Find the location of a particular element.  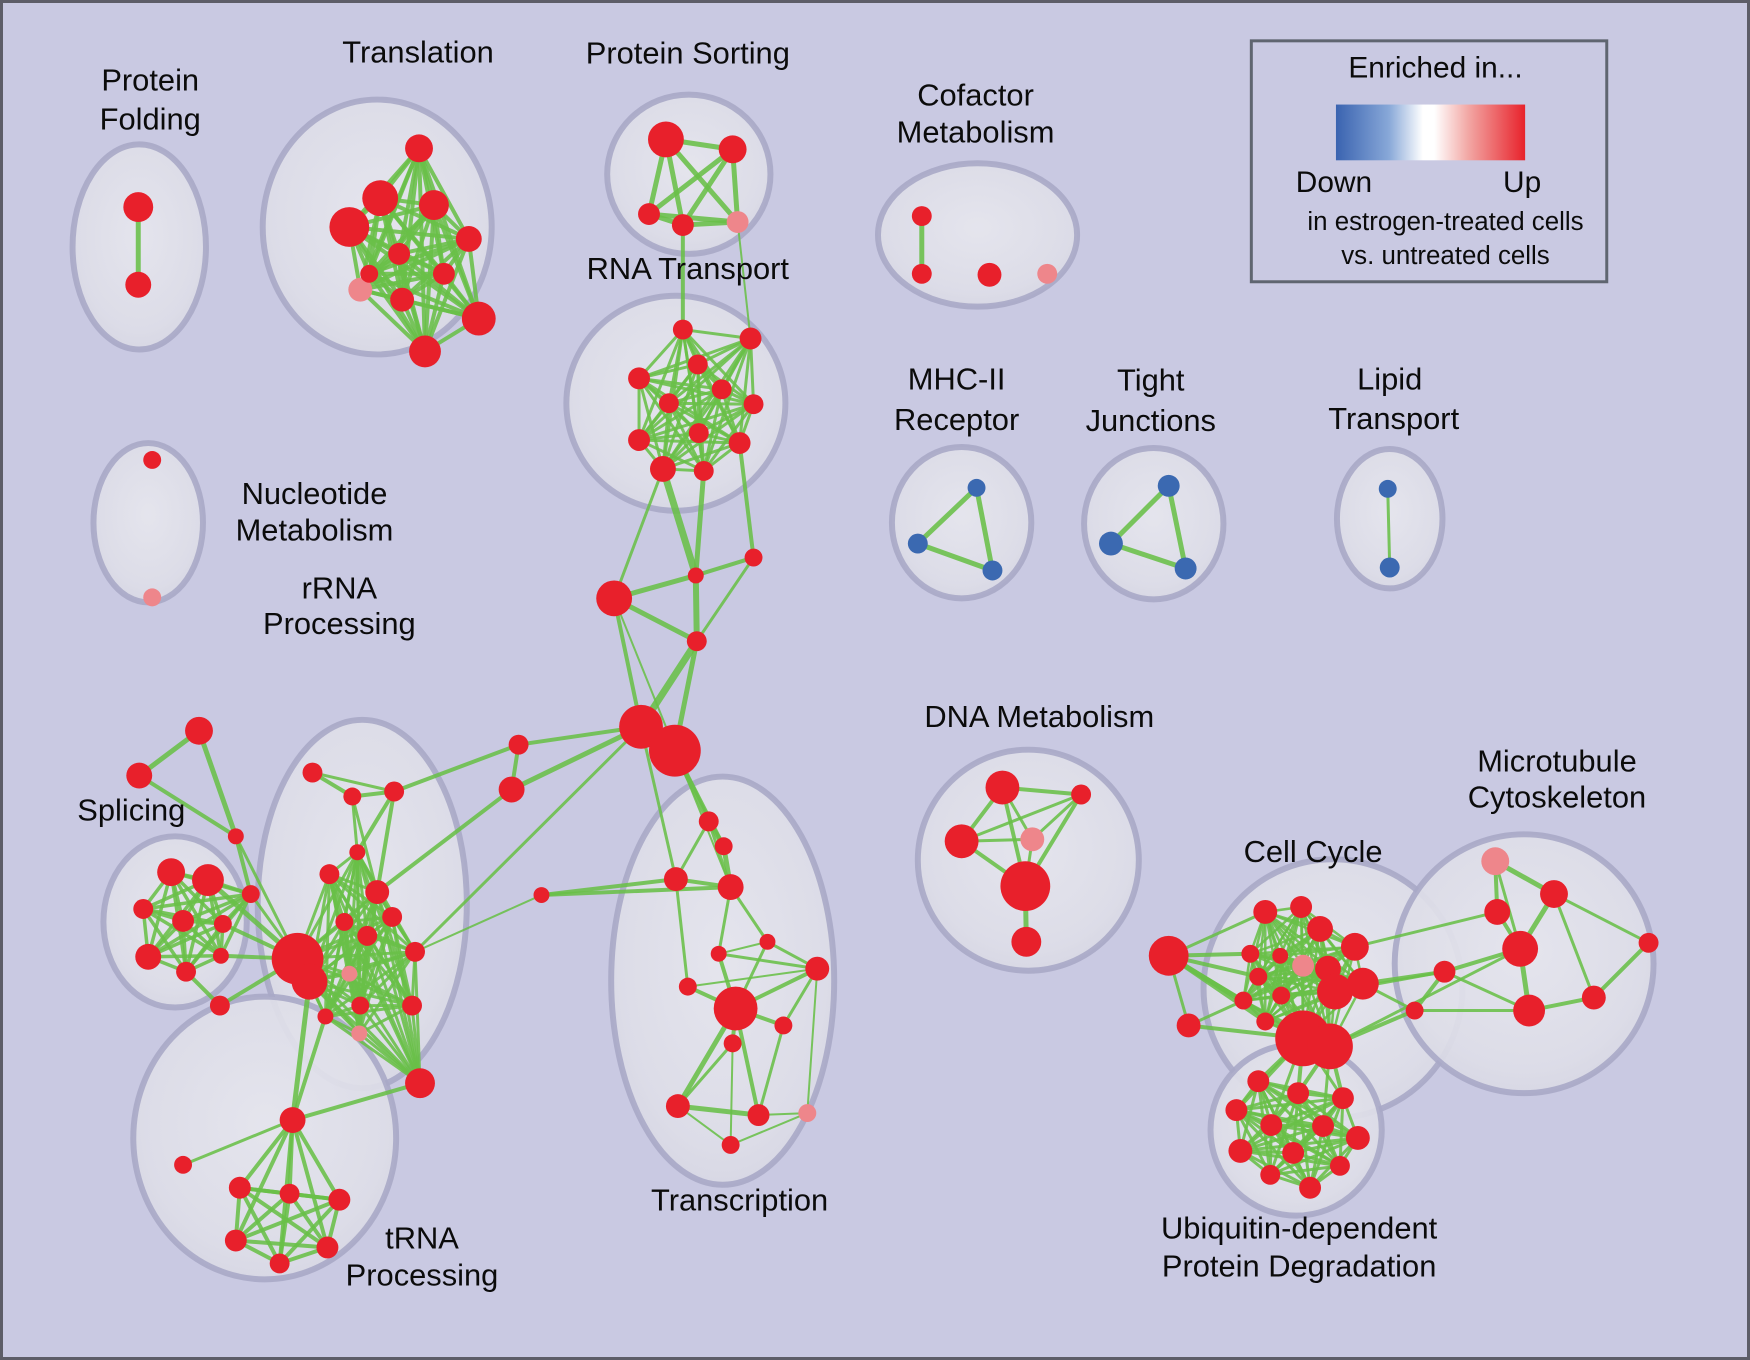

cluster-label-tl-line0: Translation is located at coordinates (418, 52).